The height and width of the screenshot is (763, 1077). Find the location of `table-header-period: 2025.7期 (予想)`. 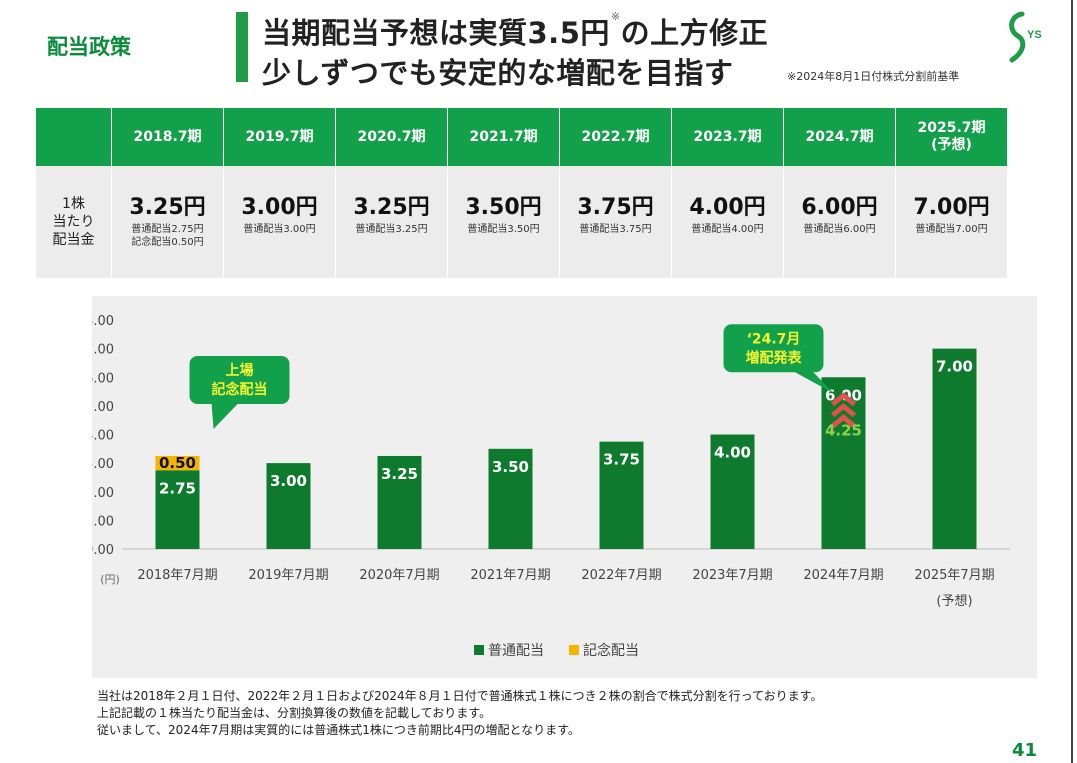

table-header-period: 2025.7期 (予想) is located at coordinates (951, 137).